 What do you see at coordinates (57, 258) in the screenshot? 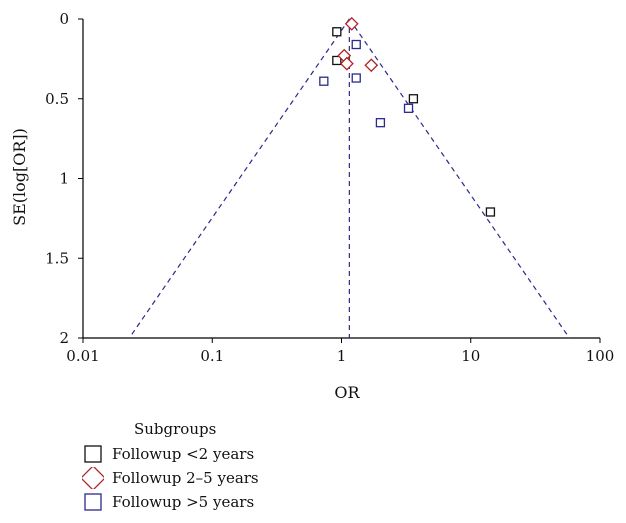
I see `y-tick-label: 1.5` at bounding box center [57, 258].